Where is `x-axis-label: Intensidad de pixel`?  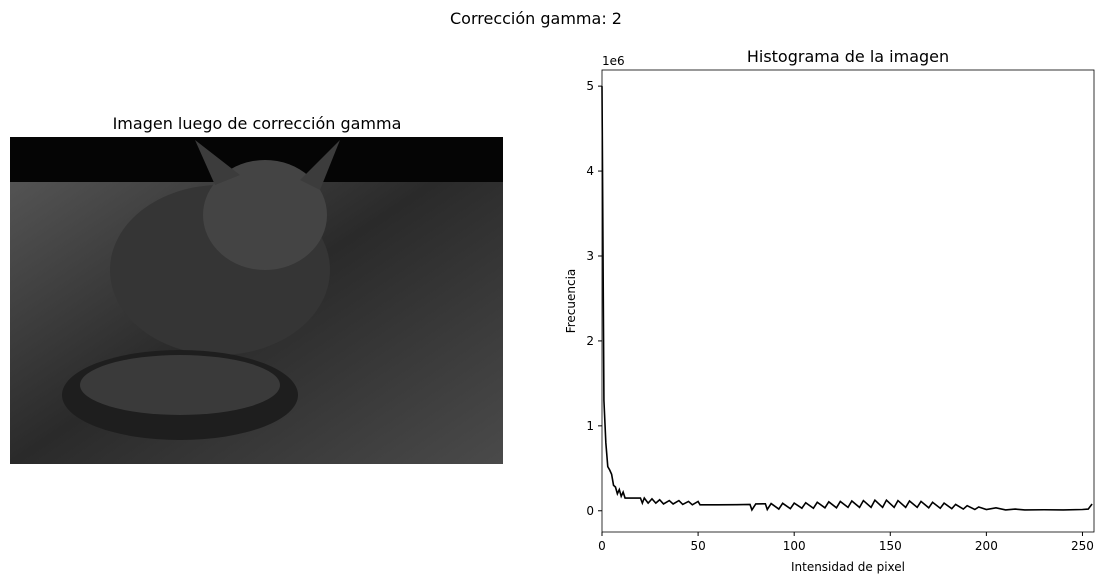
x-axis-label: Intensidad de pixel is located at coordinates (848, 567).